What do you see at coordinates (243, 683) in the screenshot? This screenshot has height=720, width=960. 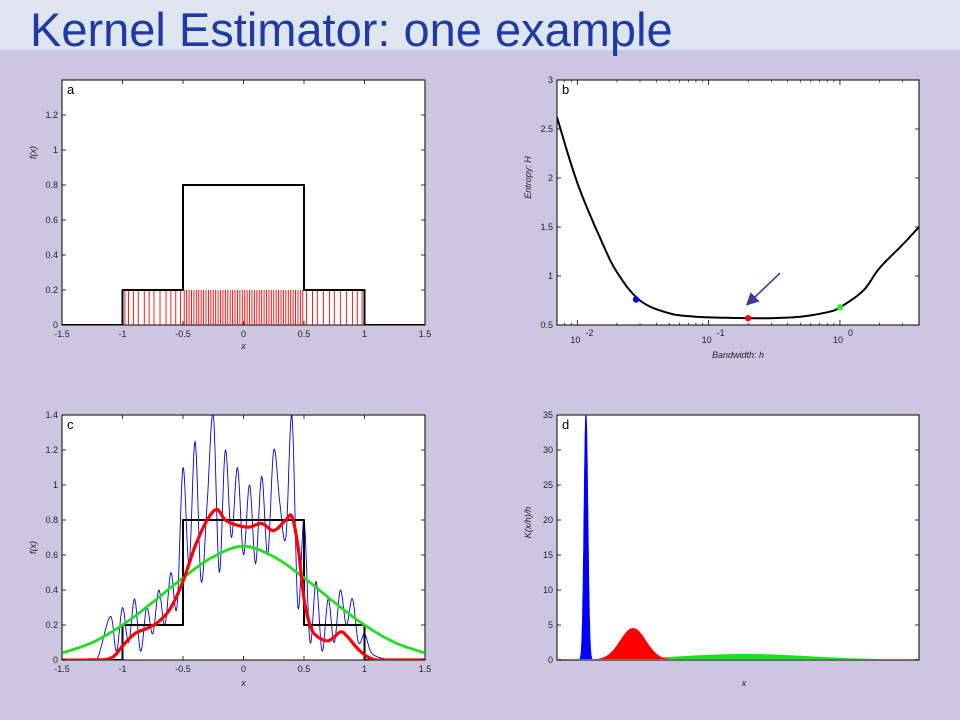 I see `x-axis-label-c: x` at bounding box center [243, 683].